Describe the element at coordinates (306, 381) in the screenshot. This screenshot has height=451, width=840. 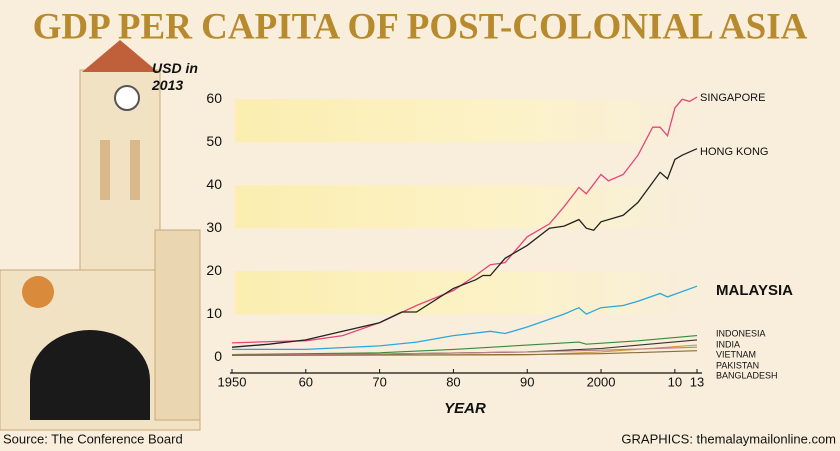
I see `x-tick-label: 60` at that location.